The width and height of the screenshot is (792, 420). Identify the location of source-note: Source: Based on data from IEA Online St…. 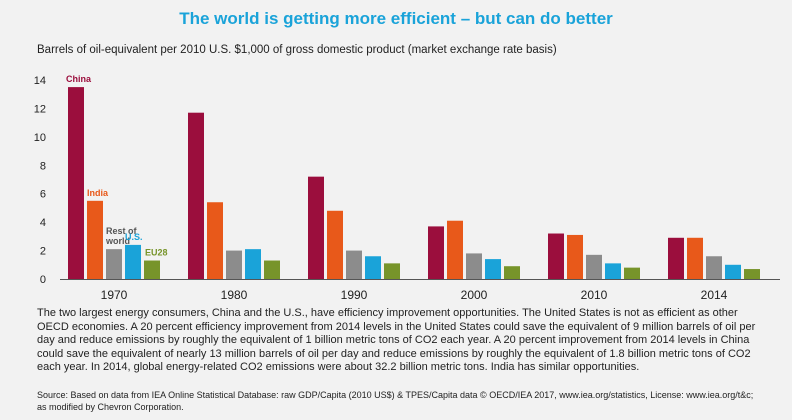
(395, 401).